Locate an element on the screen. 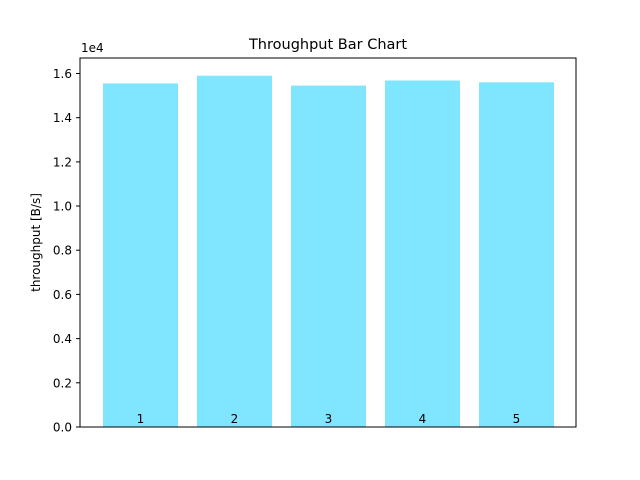  bar-label-3: 3 is located at coordinates (329, 419).